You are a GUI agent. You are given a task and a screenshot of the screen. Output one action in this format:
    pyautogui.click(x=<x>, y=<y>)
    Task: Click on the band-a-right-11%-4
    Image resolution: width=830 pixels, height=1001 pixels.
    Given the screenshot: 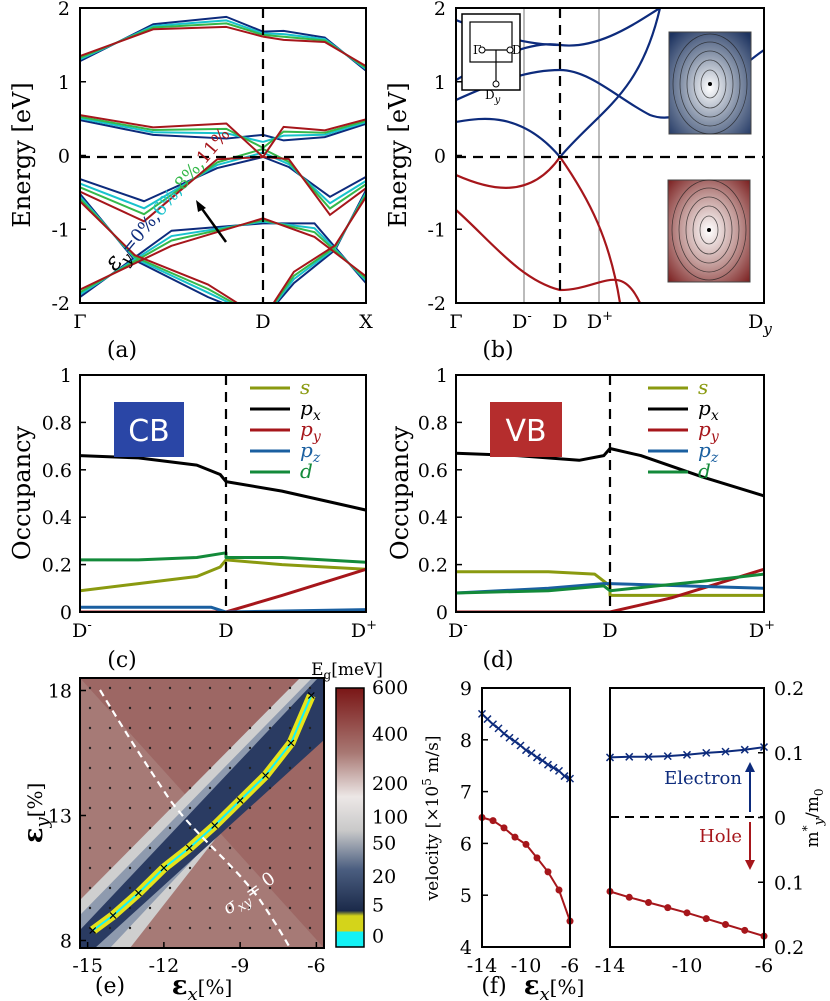 What is the action you would take?
    pyautogui.click(x=314, y=247)
    